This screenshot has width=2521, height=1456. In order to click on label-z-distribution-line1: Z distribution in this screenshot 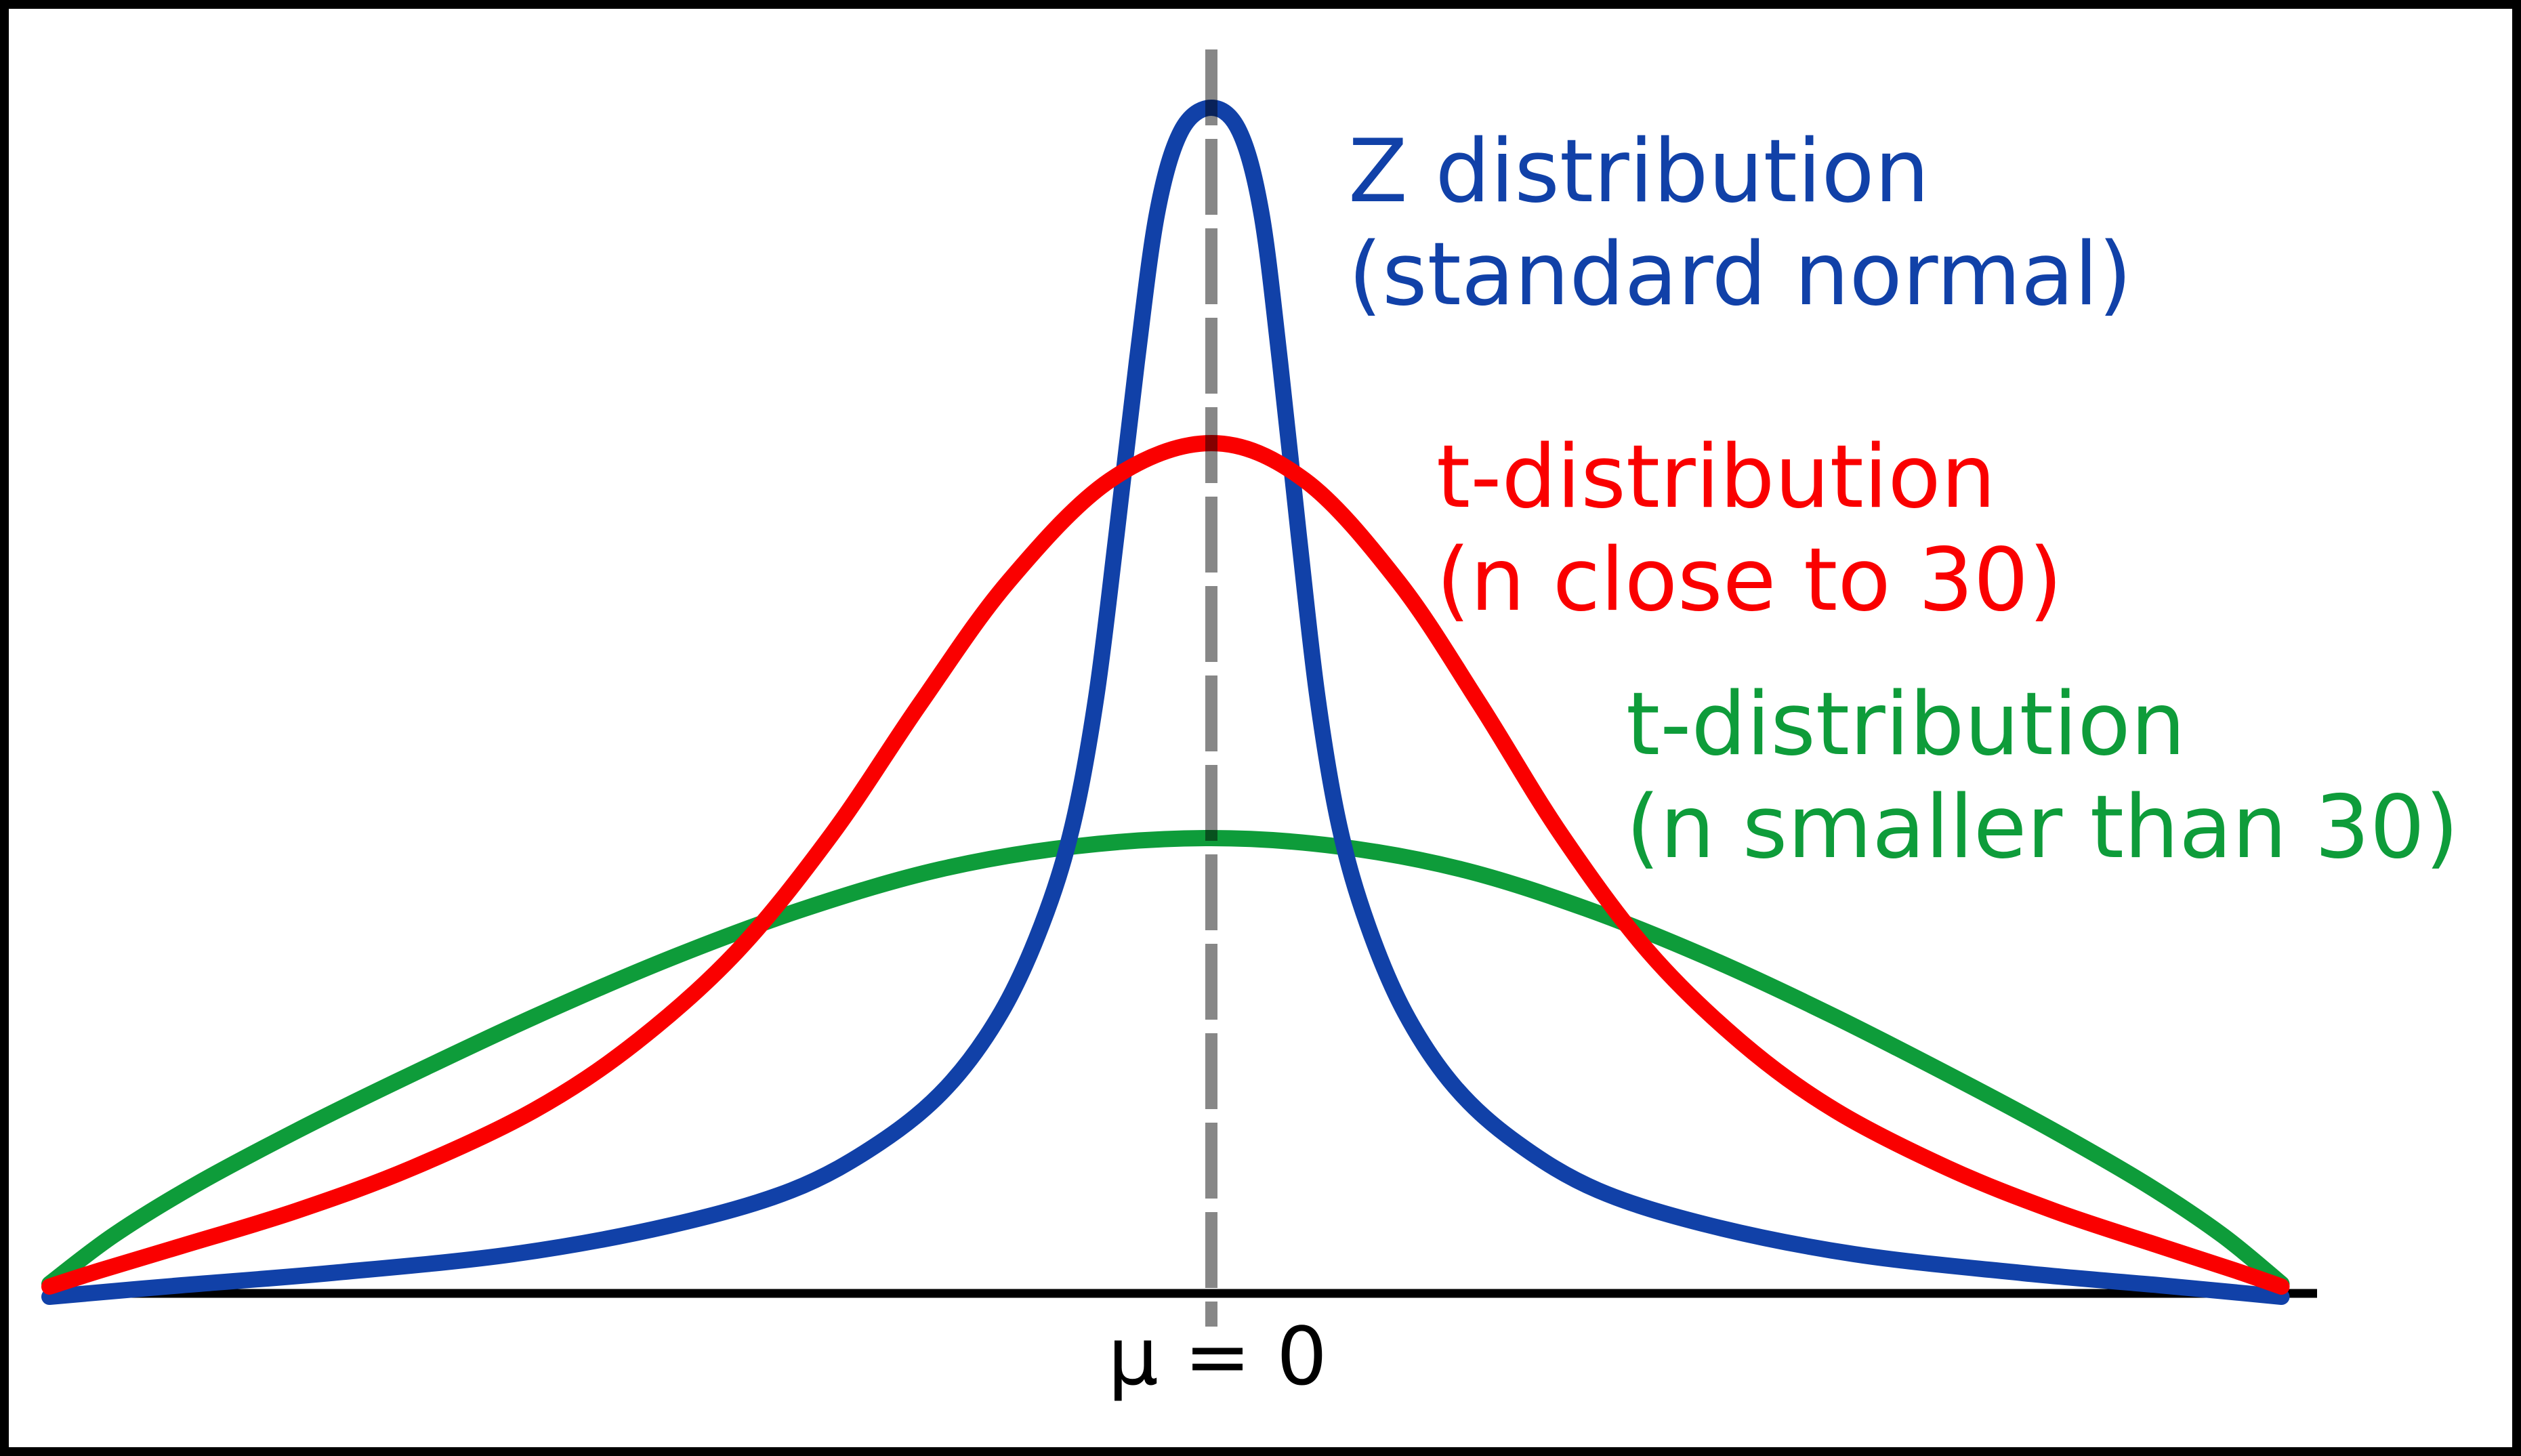, I will do `click(1639, 171)`.